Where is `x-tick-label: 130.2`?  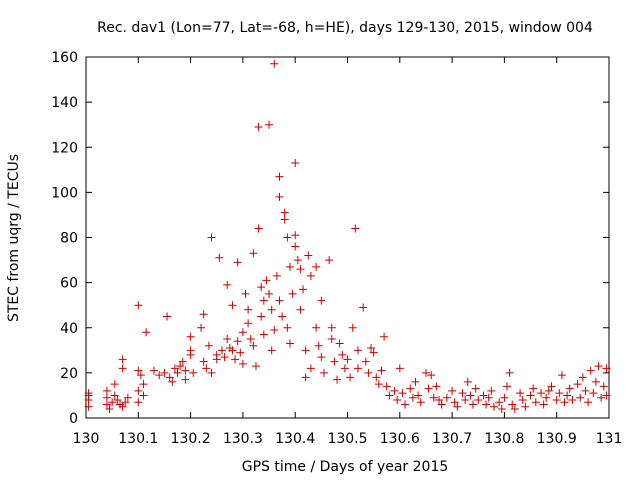
x-tick-label: 130.2 is located at coordinates (191, 439).